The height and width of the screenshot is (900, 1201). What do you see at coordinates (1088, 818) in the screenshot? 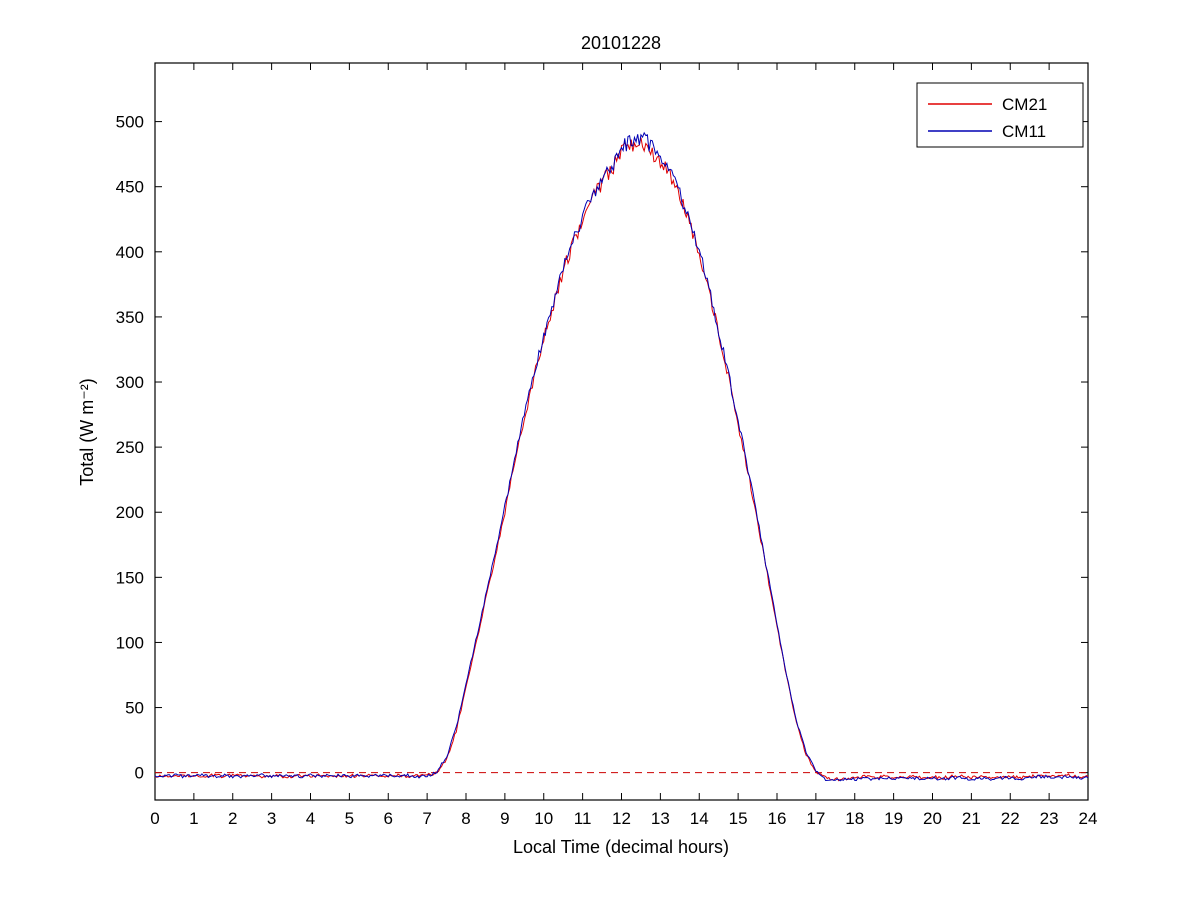
I see `x-tick-label: 24` at bounding box center [1088, 818].